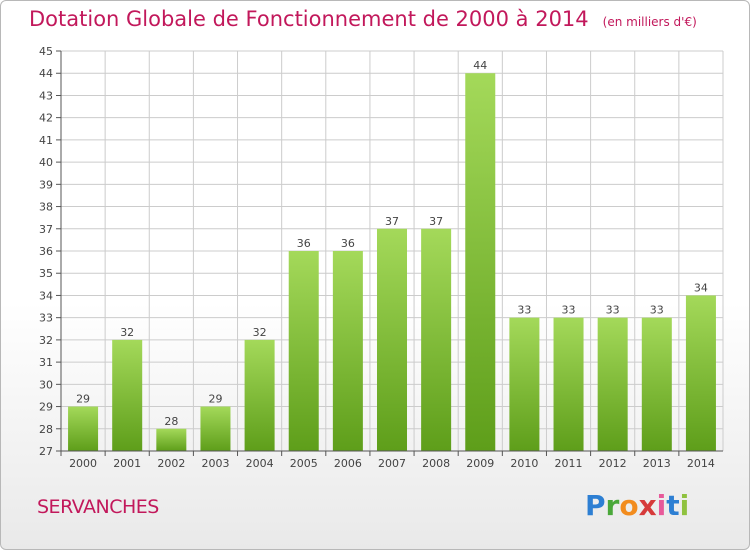  What do you see at coordinates (524, 384) in the screenshot?
I see `bar-2010` at bounding box center [524, 384].